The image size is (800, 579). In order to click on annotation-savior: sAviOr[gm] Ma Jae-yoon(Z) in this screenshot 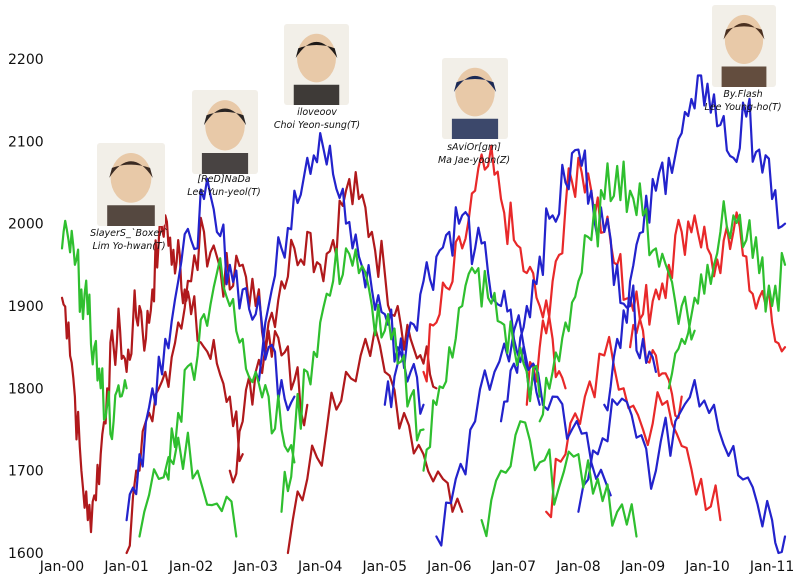, I will do `click(474, 112)`.